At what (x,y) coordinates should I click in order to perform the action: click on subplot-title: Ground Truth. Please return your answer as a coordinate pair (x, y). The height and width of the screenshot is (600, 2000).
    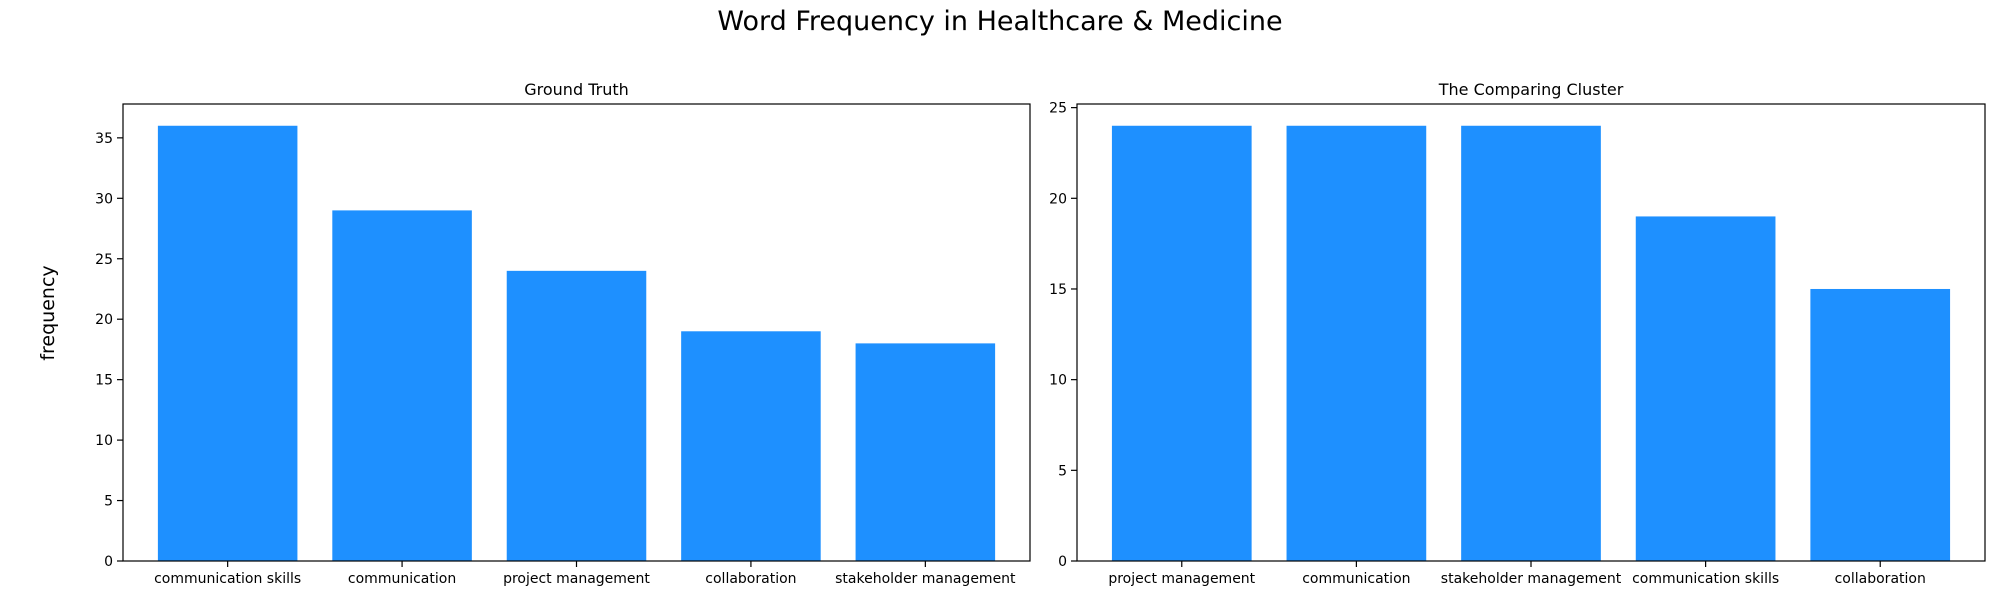
    Looking at the image, I should click on (576, 89).